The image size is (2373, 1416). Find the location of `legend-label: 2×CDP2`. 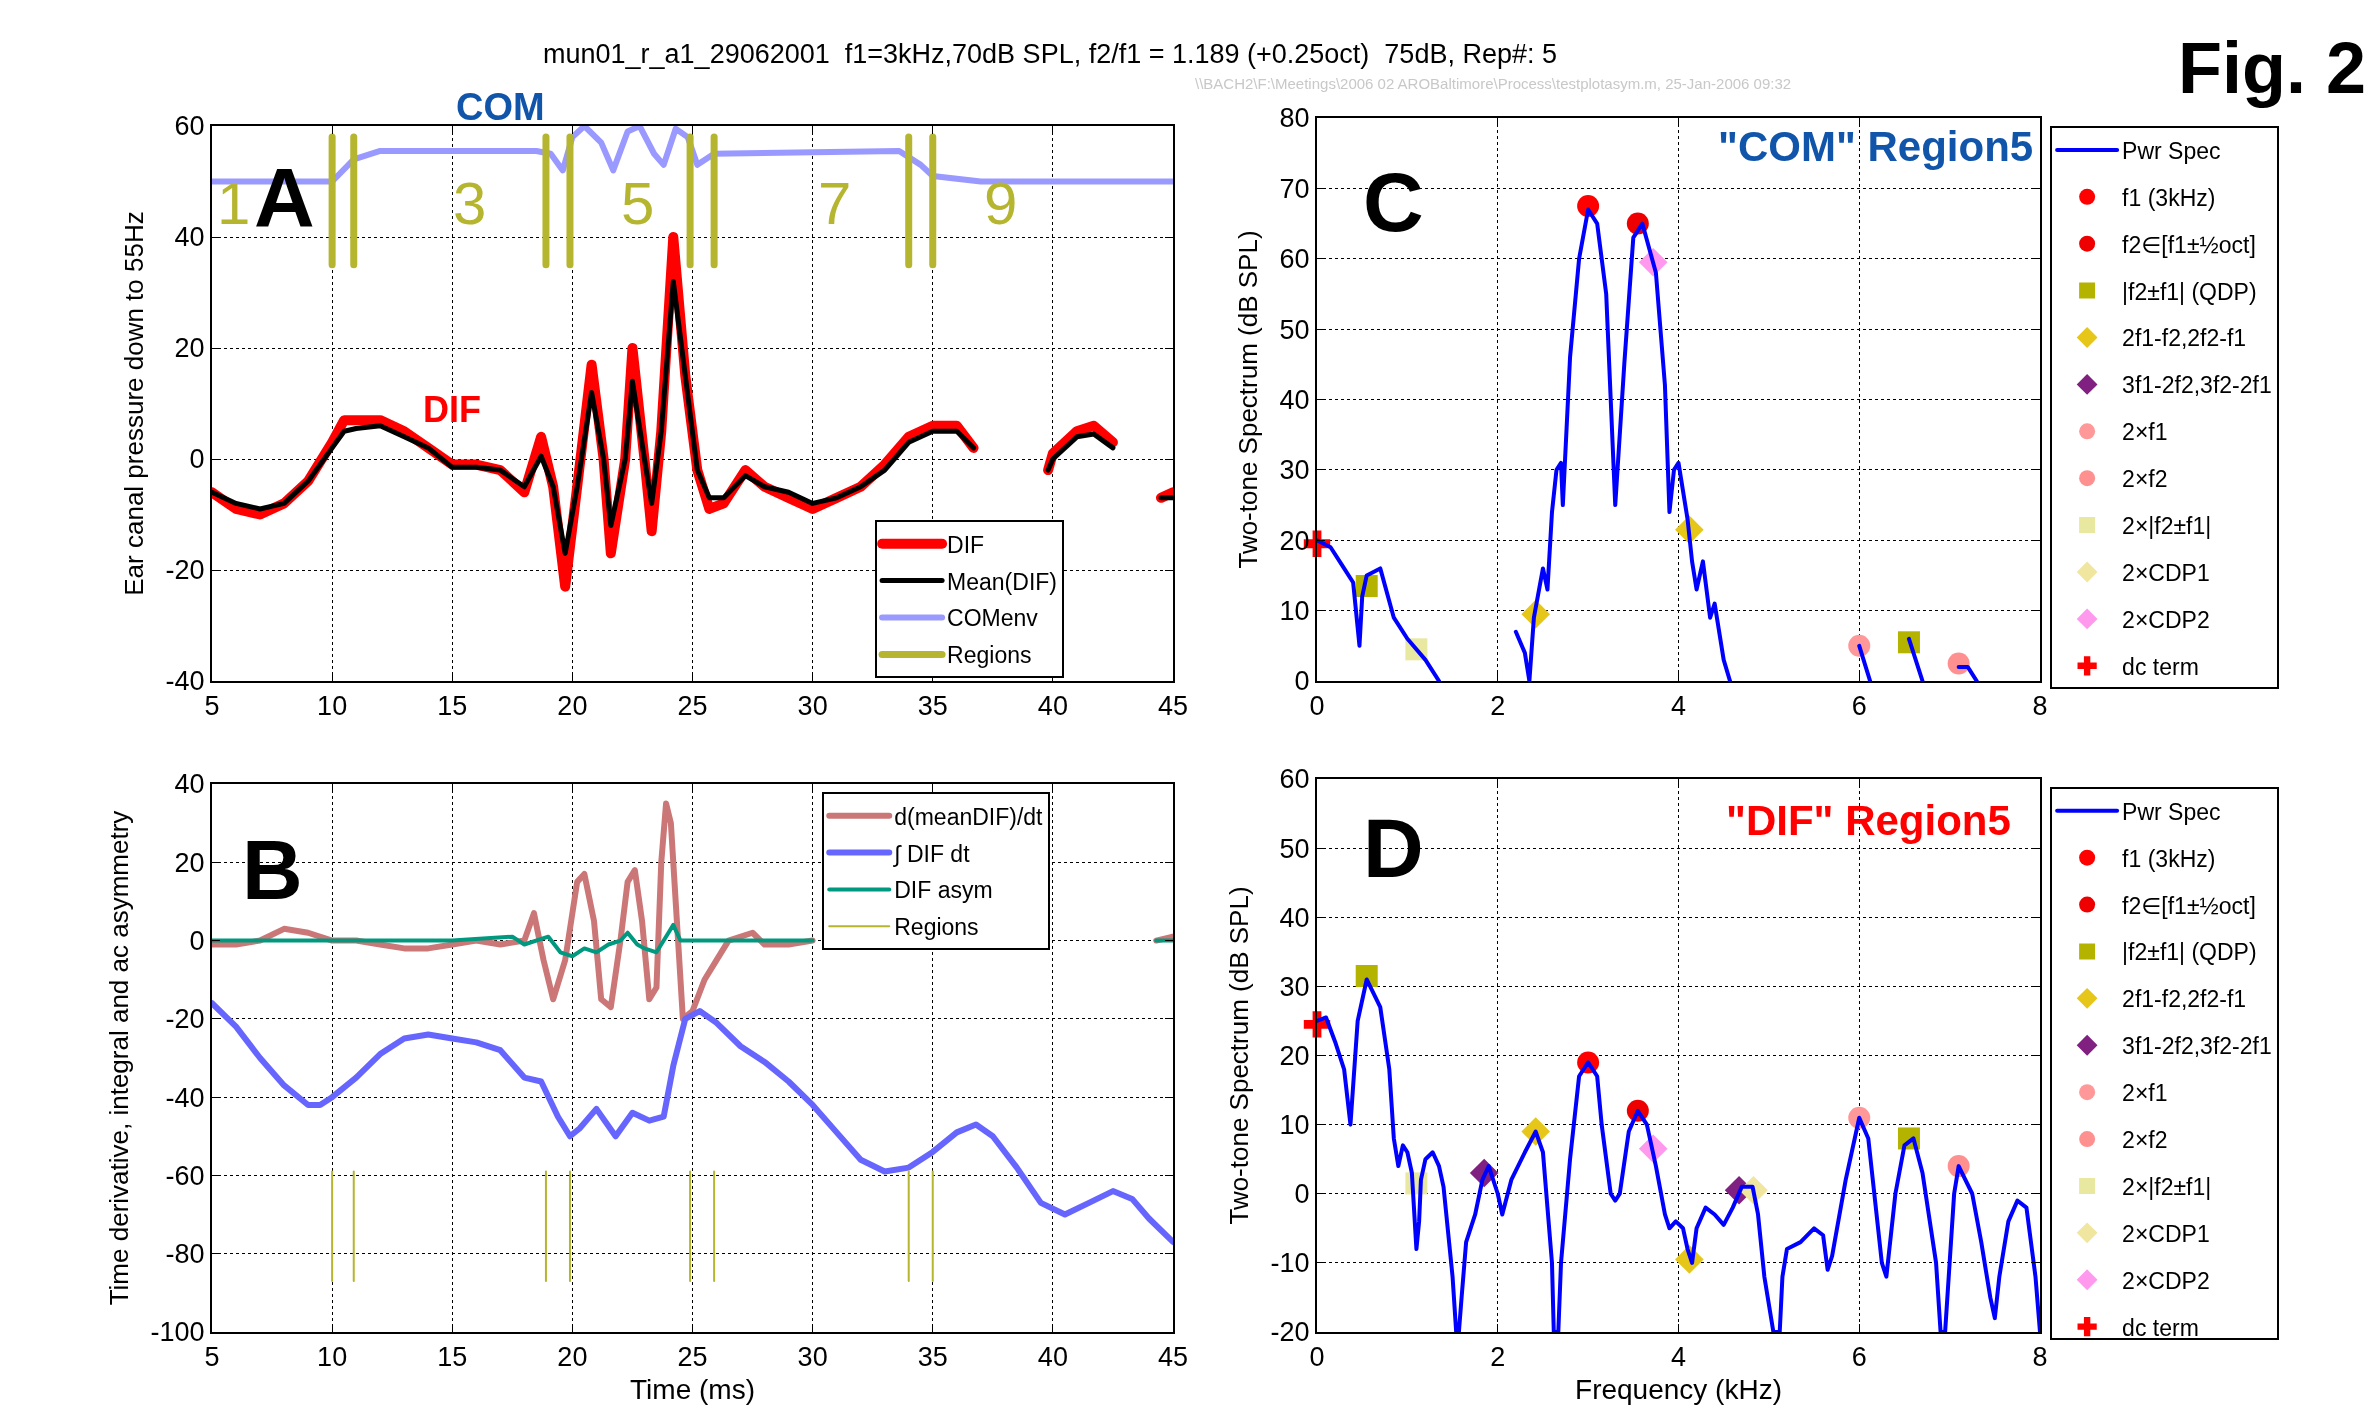

legend-label: 2×CDP2 is located at coordinates (2166, 1280).